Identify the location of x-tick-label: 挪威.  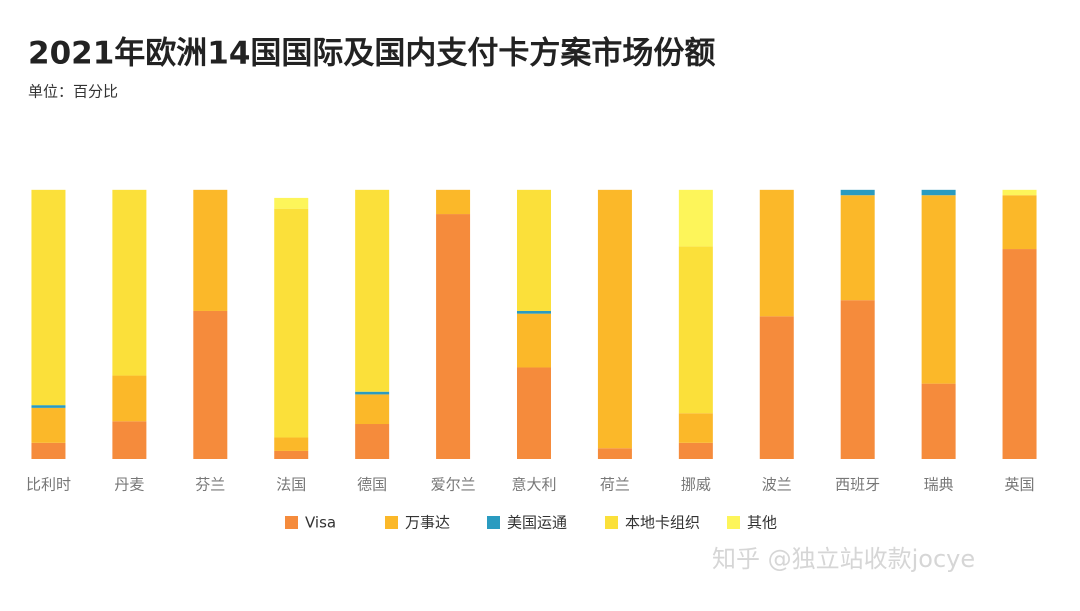
(696, 485).